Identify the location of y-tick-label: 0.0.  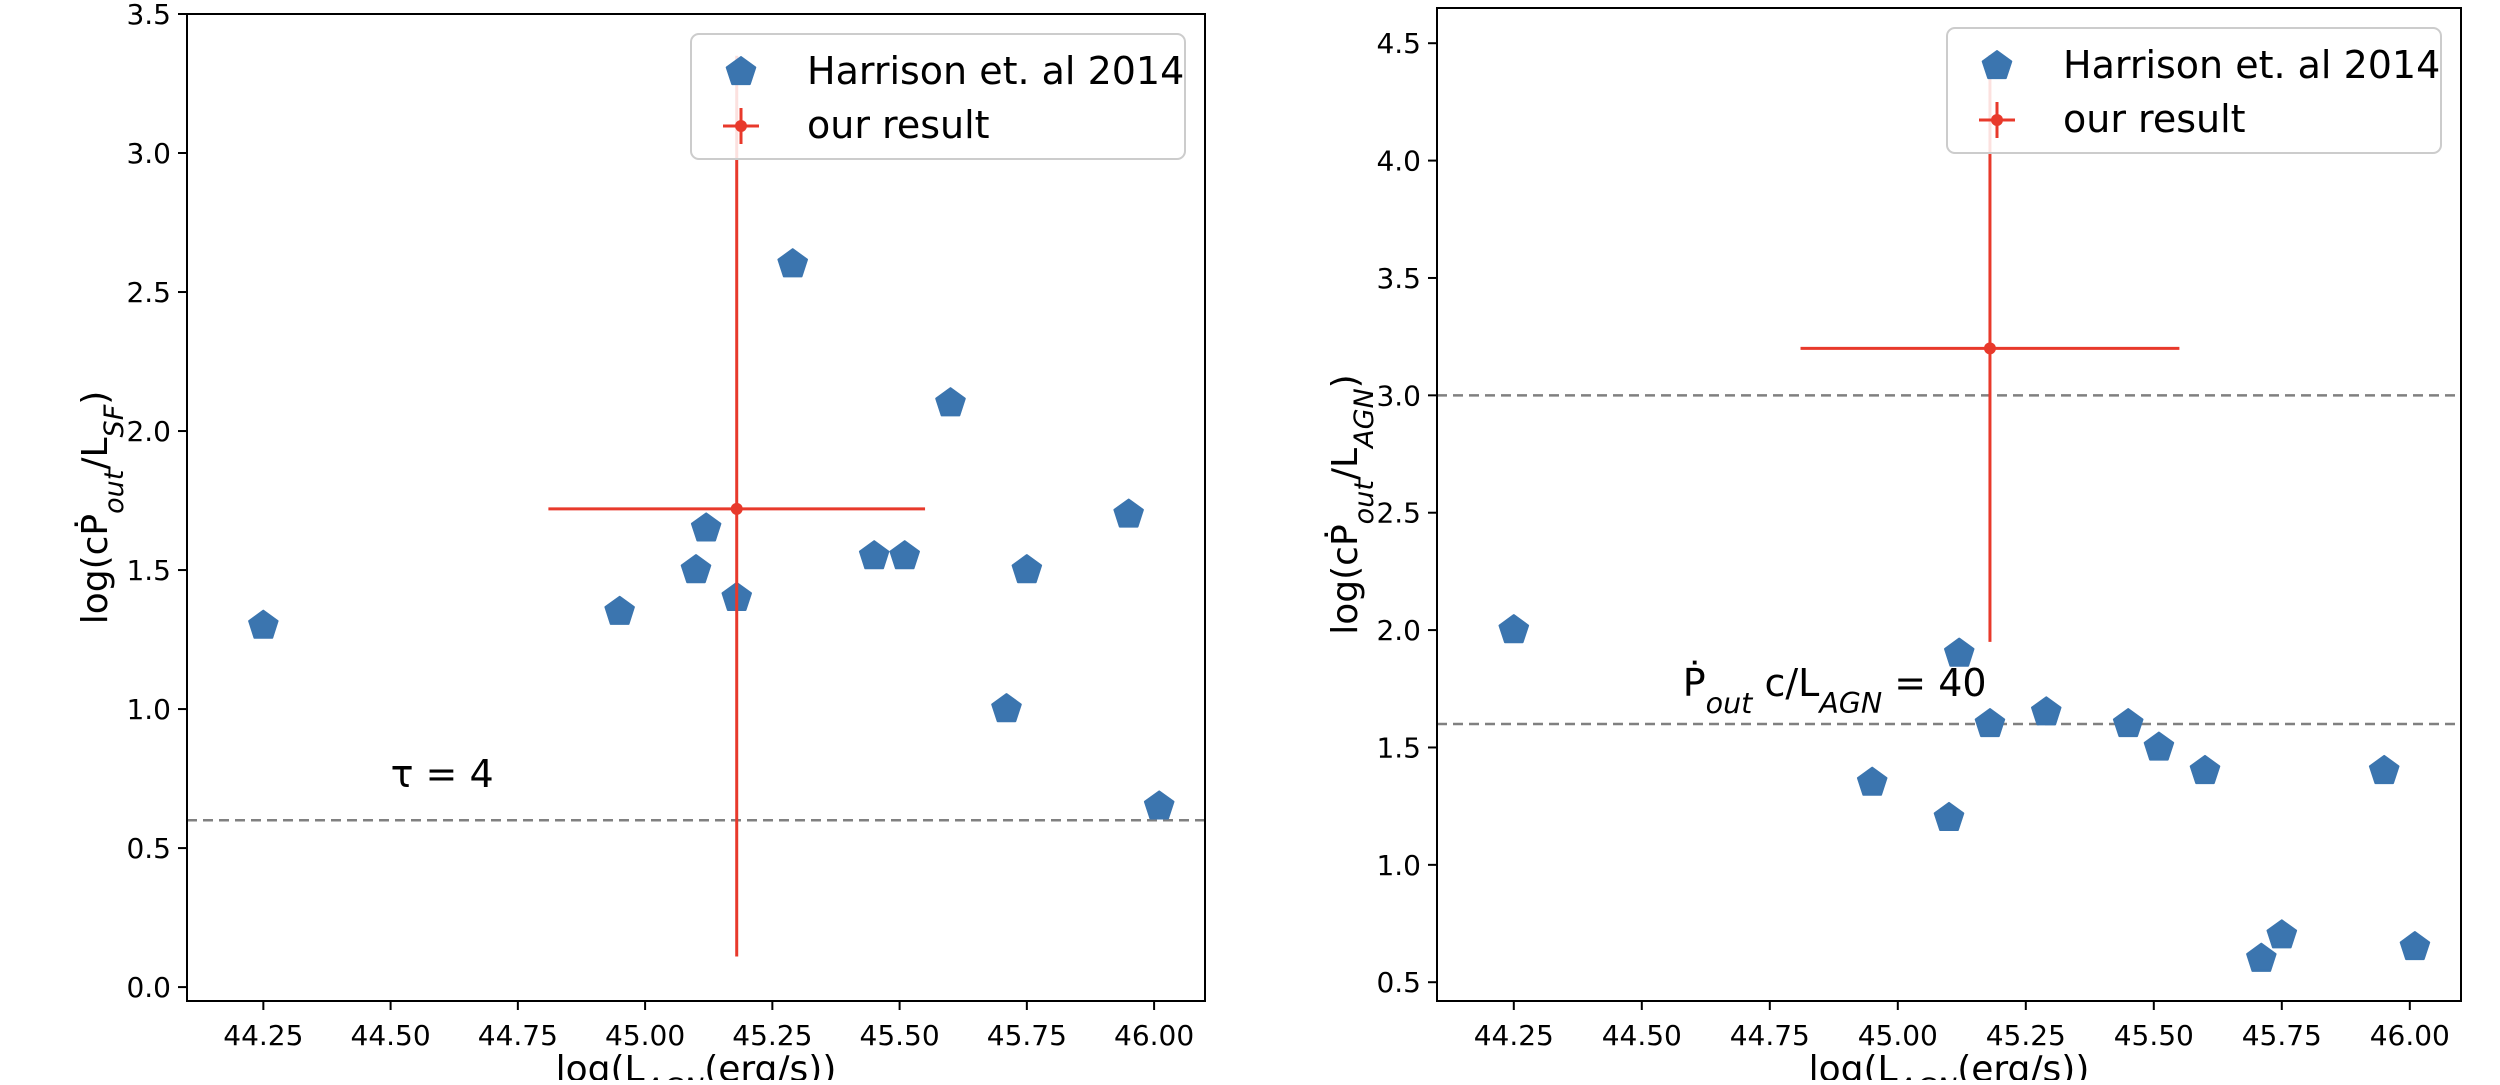
(148, 987).